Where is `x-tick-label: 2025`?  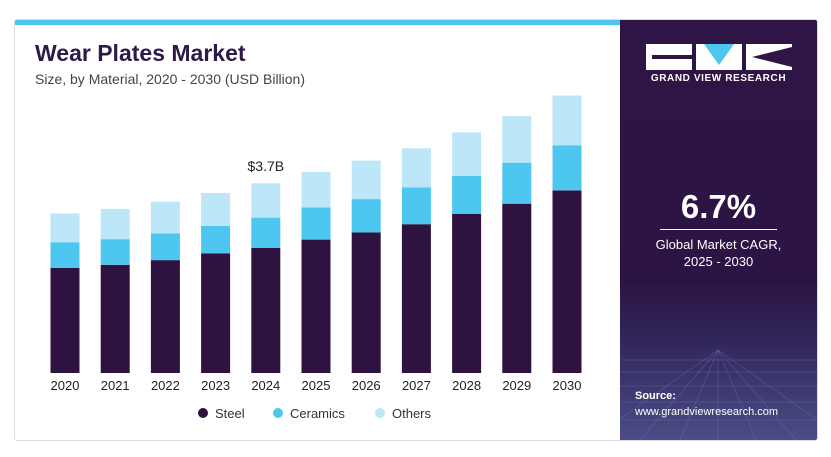 x-tick-label: 2025 is located at coordinates (316, 385).